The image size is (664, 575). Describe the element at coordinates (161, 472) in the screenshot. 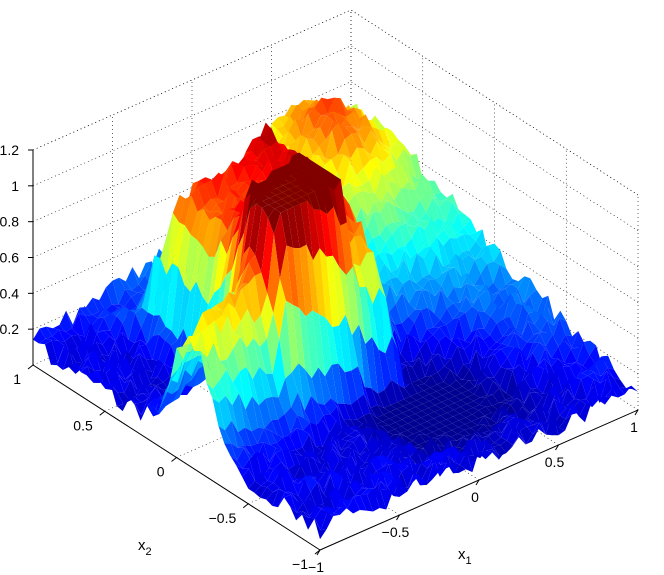

I see `y-tick-label: 0` at that location.